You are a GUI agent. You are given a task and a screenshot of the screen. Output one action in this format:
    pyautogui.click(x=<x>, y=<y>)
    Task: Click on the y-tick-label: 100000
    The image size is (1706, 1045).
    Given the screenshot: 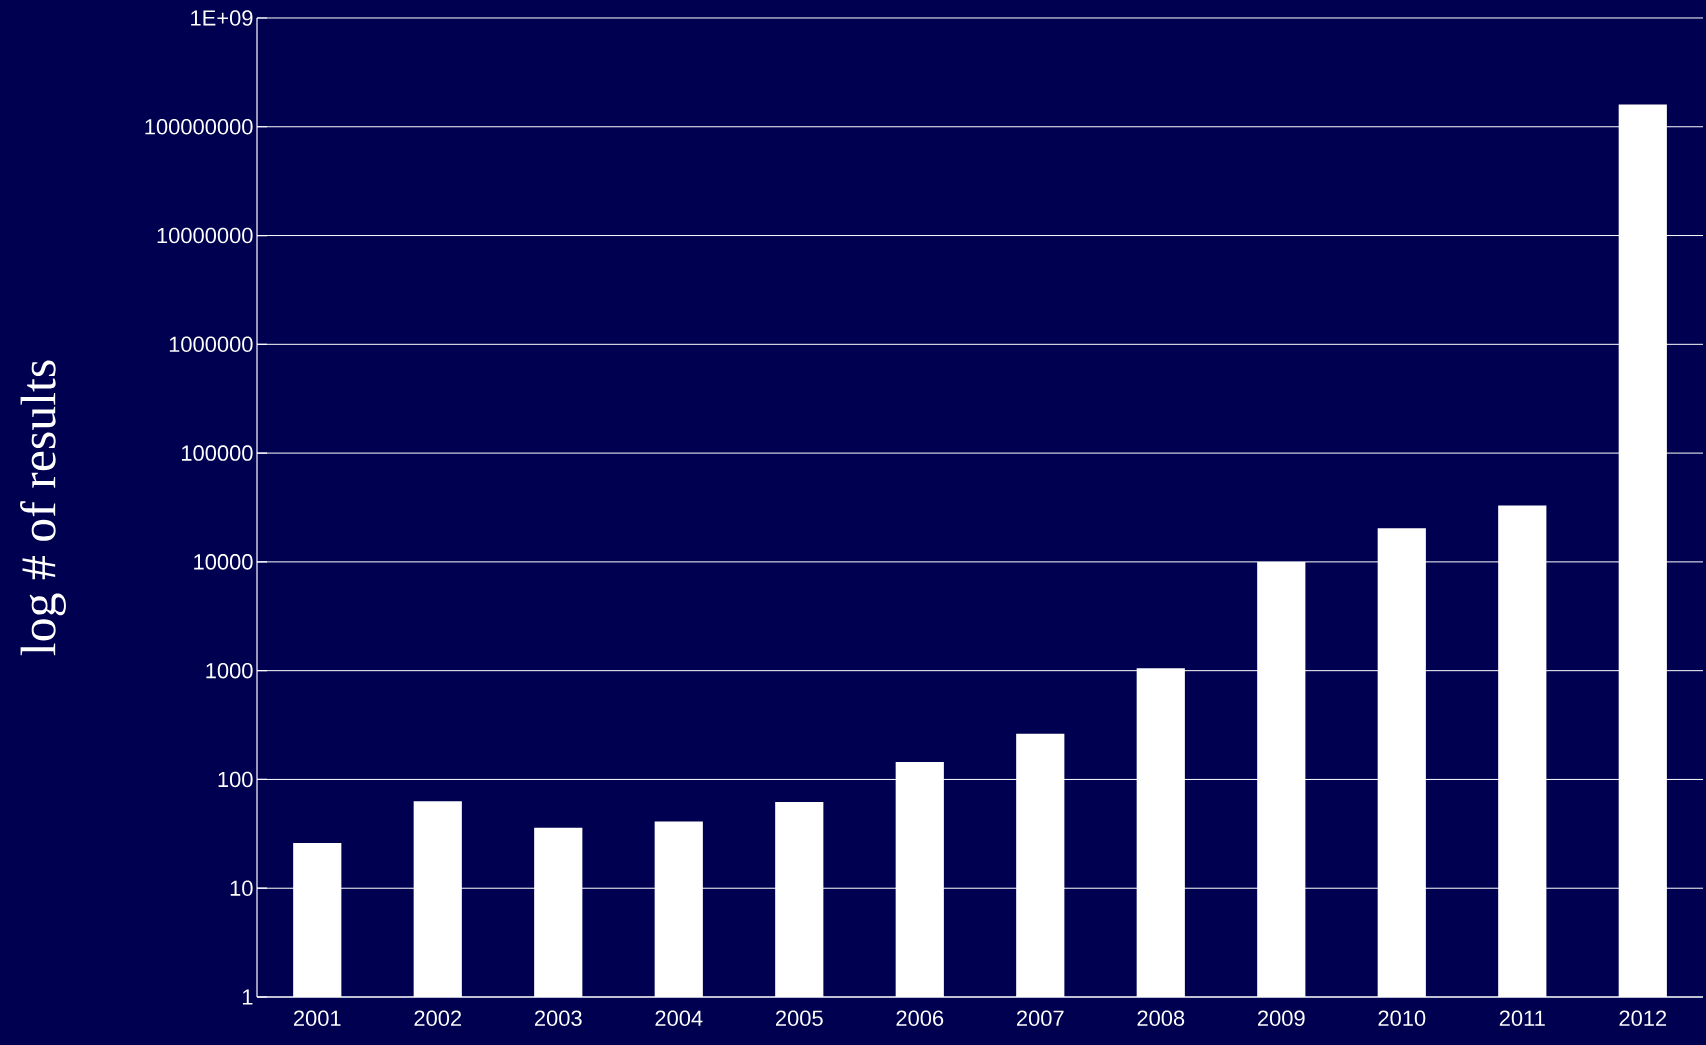 What is the action you would take?
    pyautogui.click(x=217, y=453)
    